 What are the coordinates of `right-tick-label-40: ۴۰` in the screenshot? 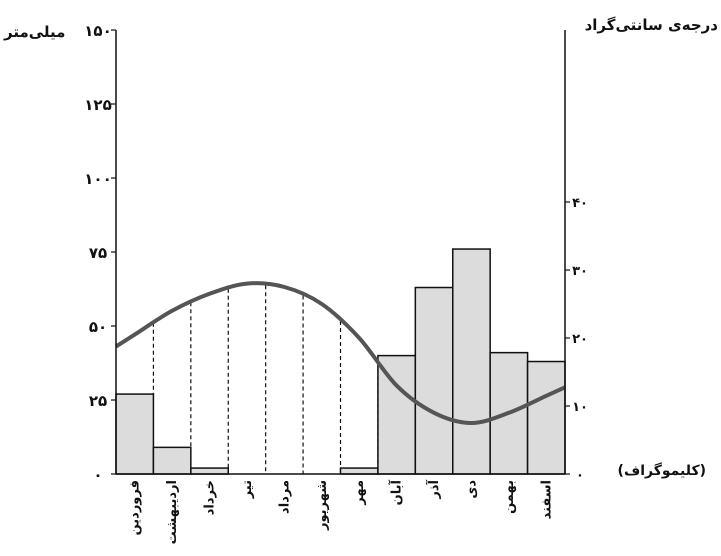 It's located at (580, 203).